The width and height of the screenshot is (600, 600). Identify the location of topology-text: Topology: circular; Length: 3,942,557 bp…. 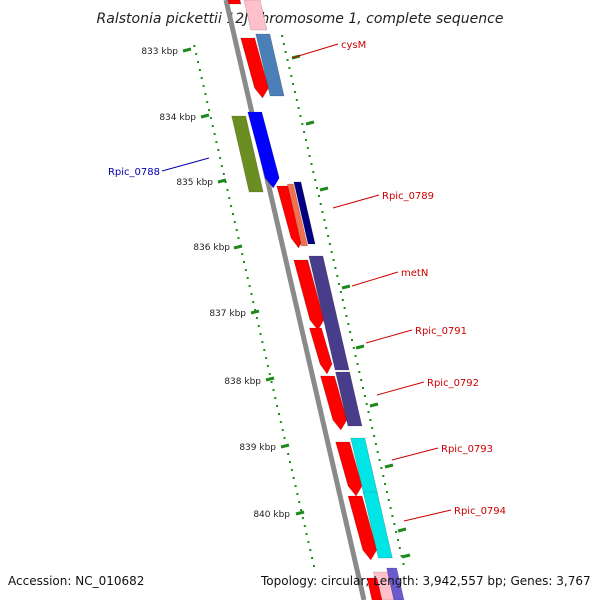
(426, 581).